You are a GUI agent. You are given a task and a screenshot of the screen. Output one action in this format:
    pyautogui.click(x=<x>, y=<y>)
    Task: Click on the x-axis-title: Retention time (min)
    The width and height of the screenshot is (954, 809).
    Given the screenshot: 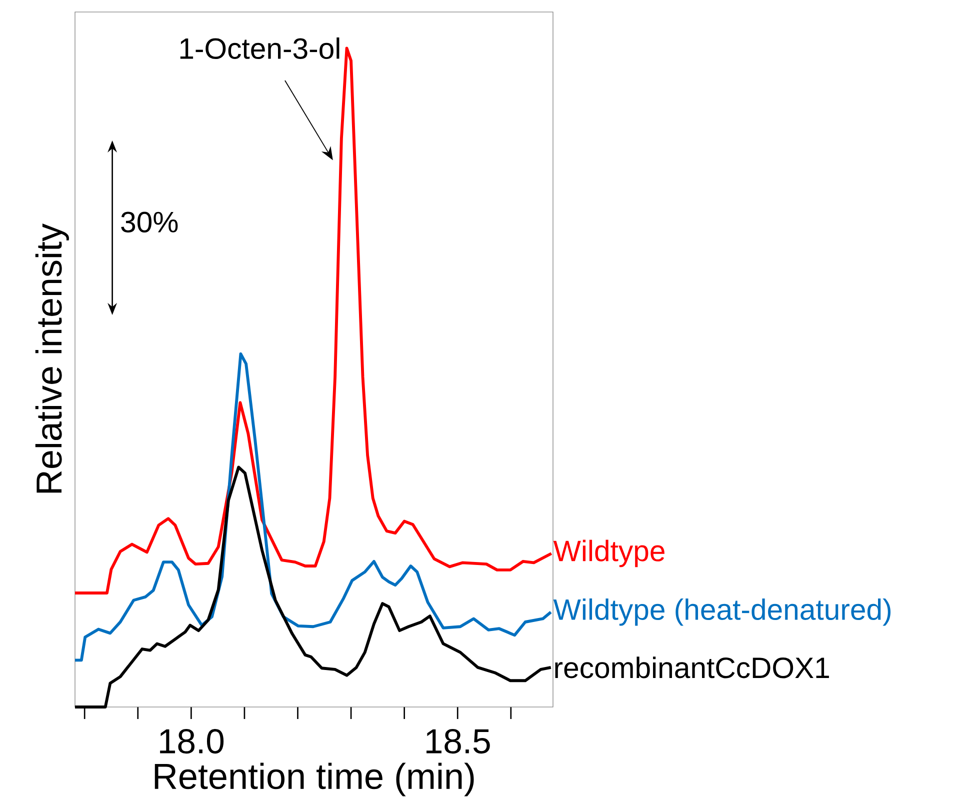 What is the action you would take?
    pyautogui.click(x=314, y=779)
    